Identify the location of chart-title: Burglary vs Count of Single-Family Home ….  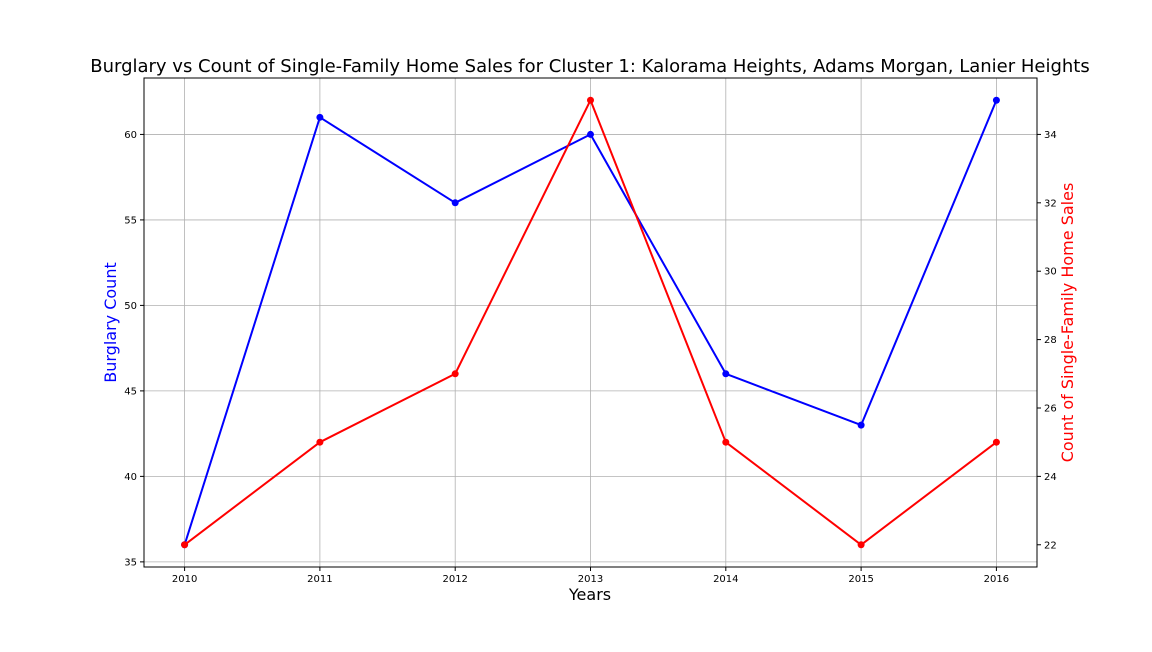
(590, 66).